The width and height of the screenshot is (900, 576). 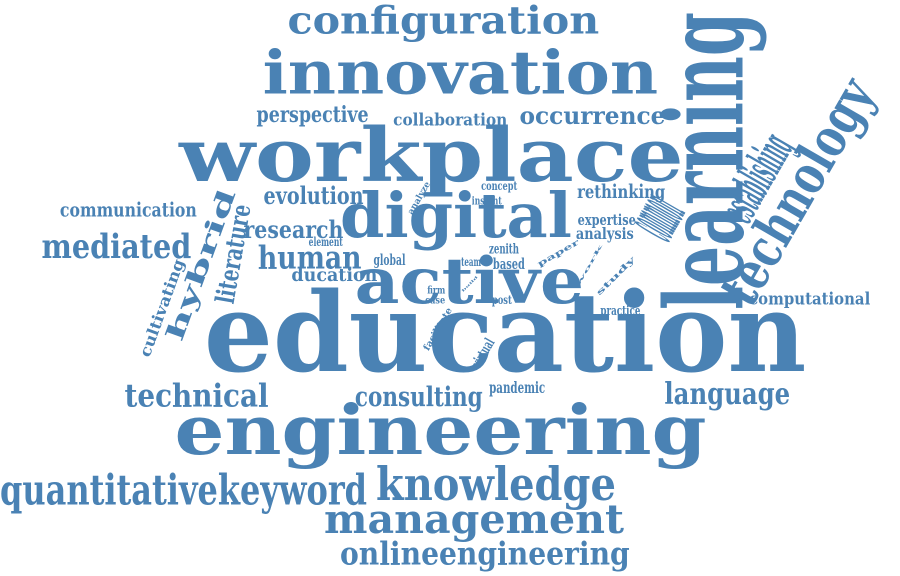 What do you see at coordinates (196, 395) in the screenshot?
I see `word-technical: technical` at bounding box center [196, 395].